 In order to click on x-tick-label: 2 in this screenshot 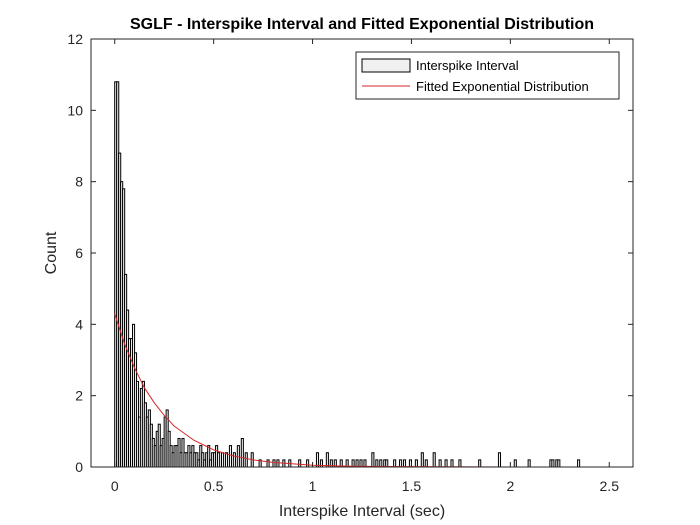, I will do `click(510, 486)`.